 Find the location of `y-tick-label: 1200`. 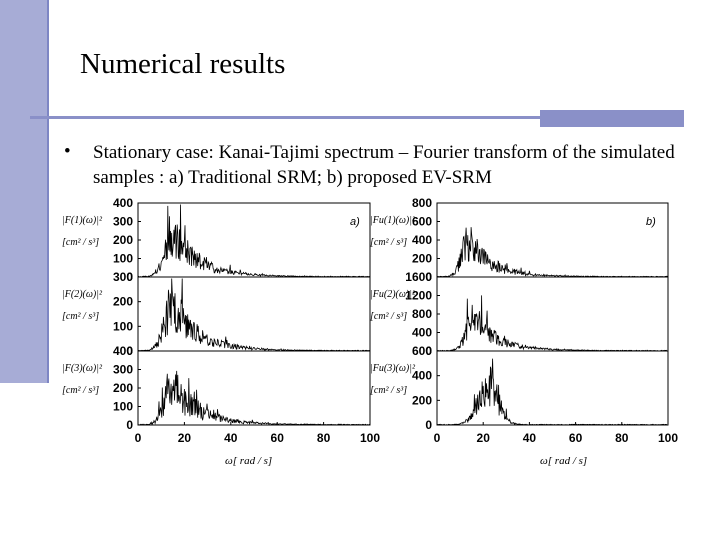

y-tick-label: 1200 is located at coordinates (418, 296).